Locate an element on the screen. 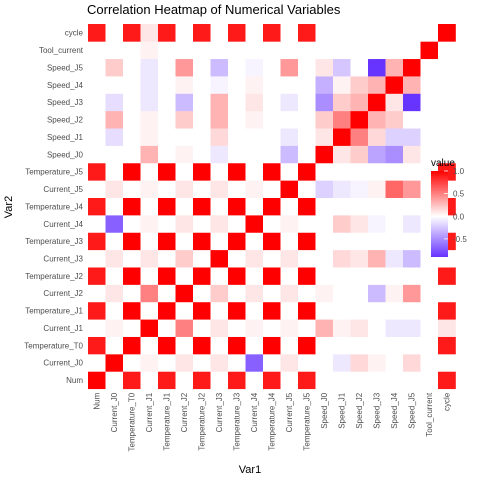 This screenshot has width=480, height=480. cell-temperature-j4-temperature-t0 is located at coordinates (272, 345).